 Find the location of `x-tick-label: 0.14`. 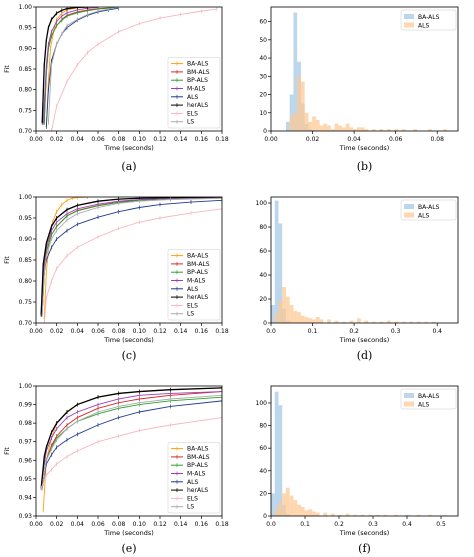

x-tick-label: 0.14 is located at coordinates (181, 331).